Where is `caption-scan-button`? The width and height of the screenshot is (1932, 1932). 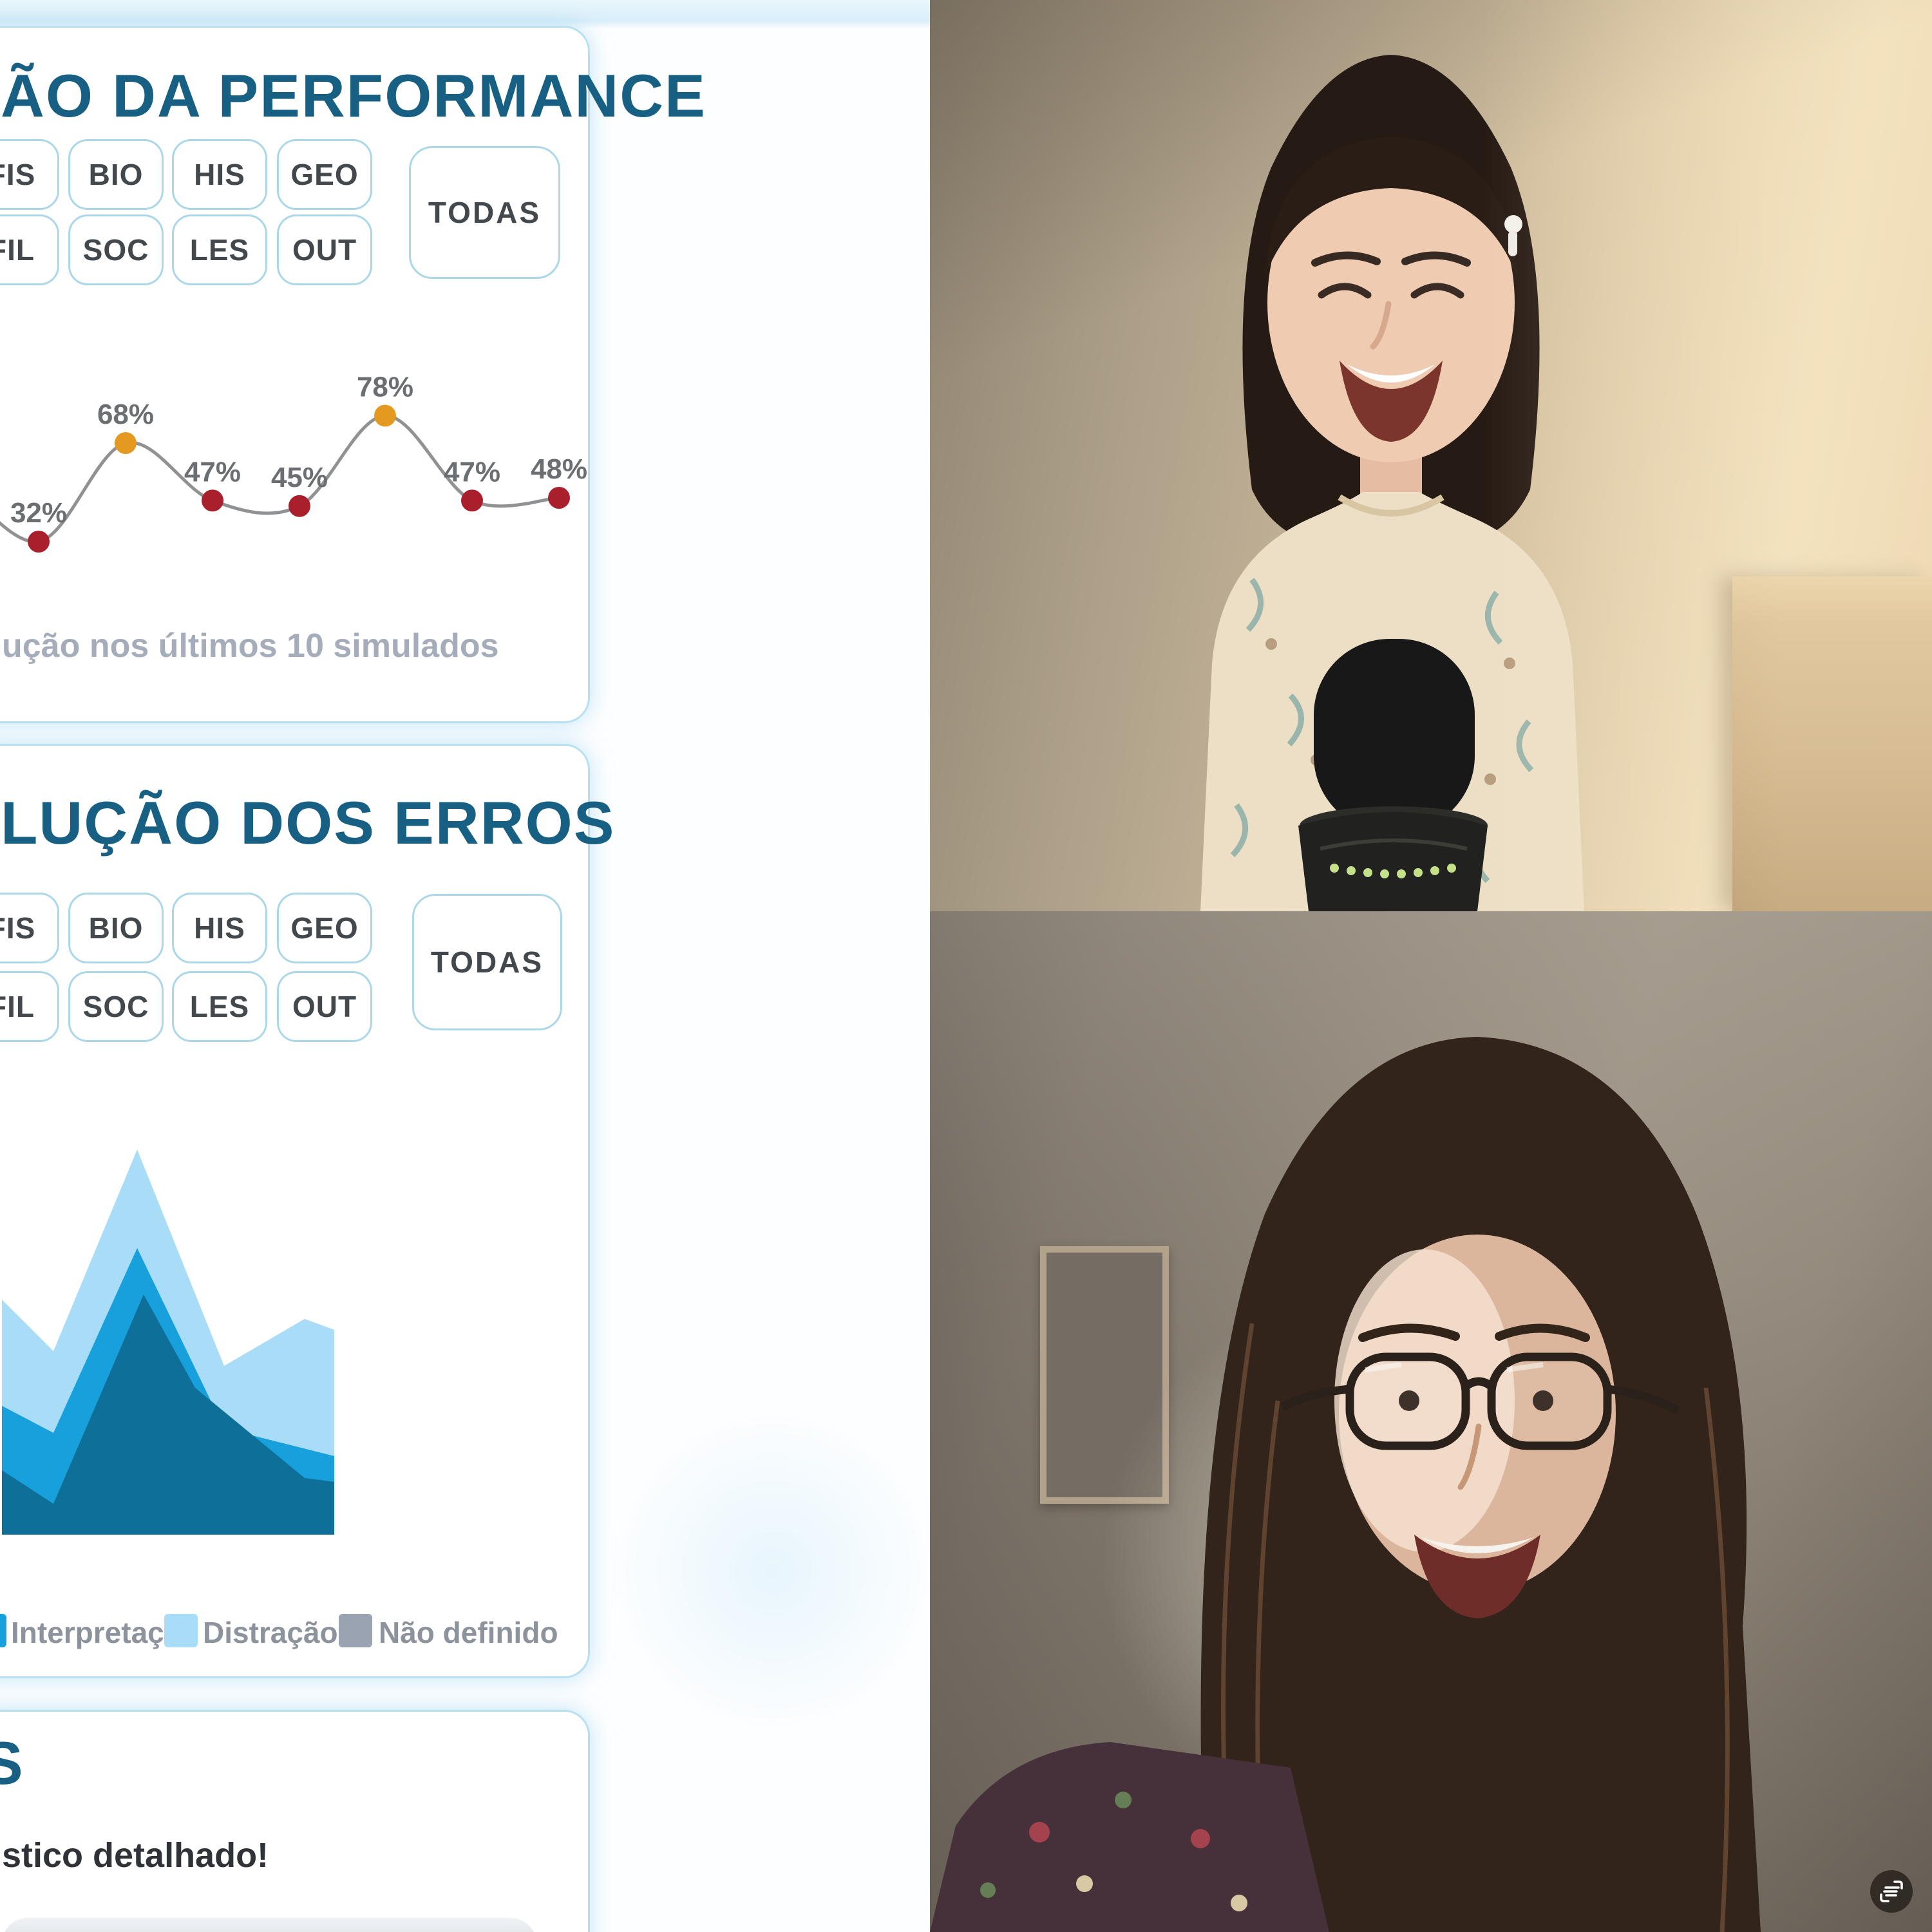 caption-scan-button is located at coordinates (1892, 1892).